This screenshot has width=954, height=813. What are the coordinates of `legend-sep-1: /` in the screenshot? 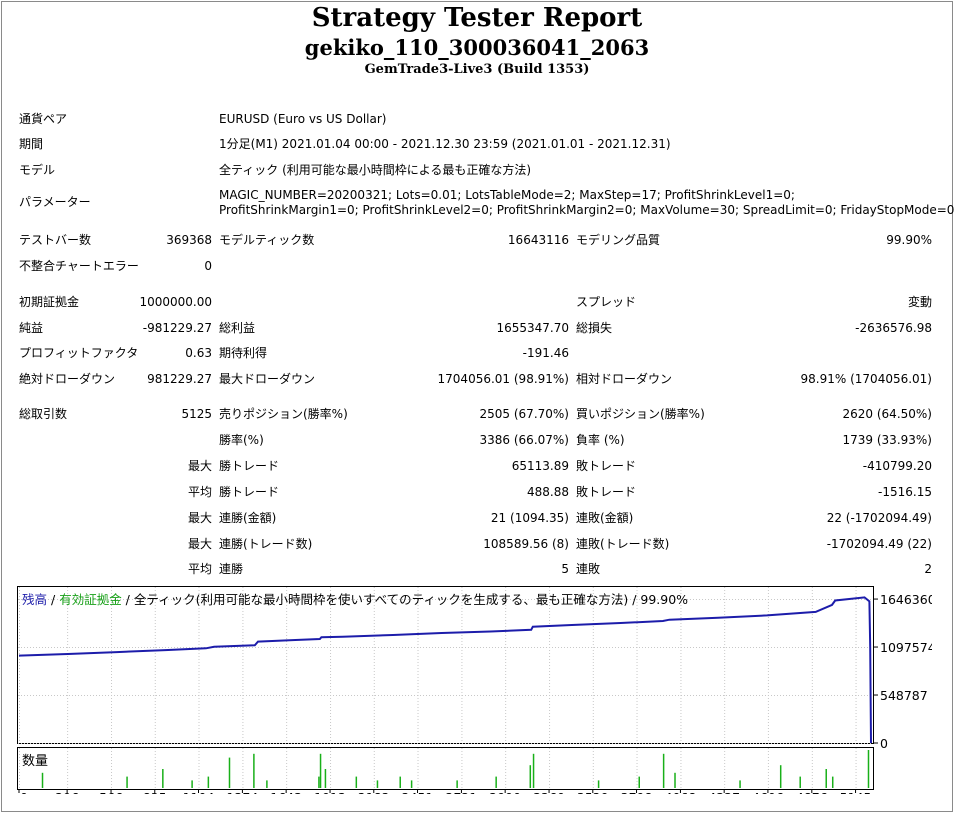 It's located at (53, 599).